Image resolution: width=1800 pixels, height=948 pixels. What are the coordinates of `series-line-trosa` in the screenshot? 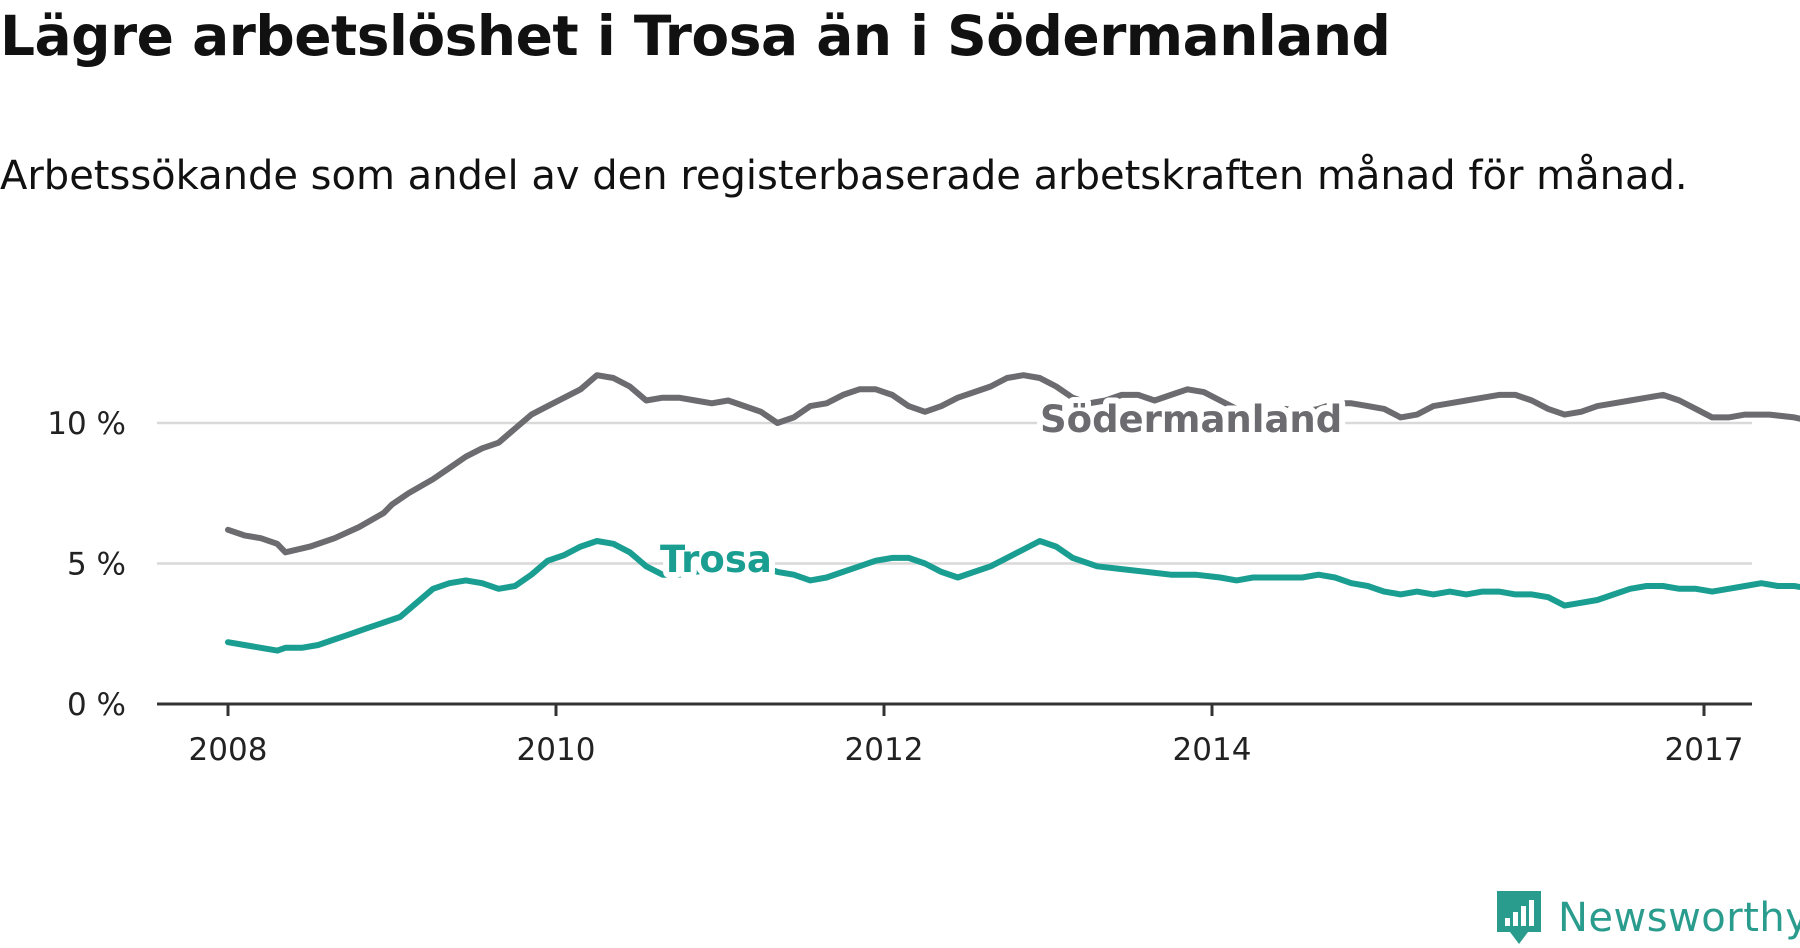 It's located at (1012, 596).